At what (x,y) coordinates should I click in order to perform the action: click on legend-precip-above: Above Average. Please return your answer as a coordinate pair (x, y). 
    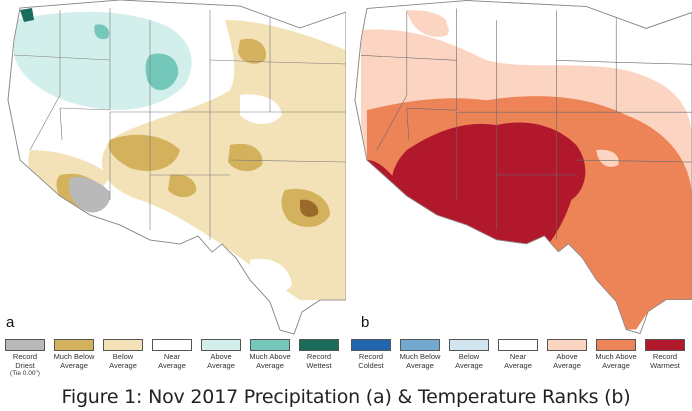
    Looking at the image, I should click on (221, 354).